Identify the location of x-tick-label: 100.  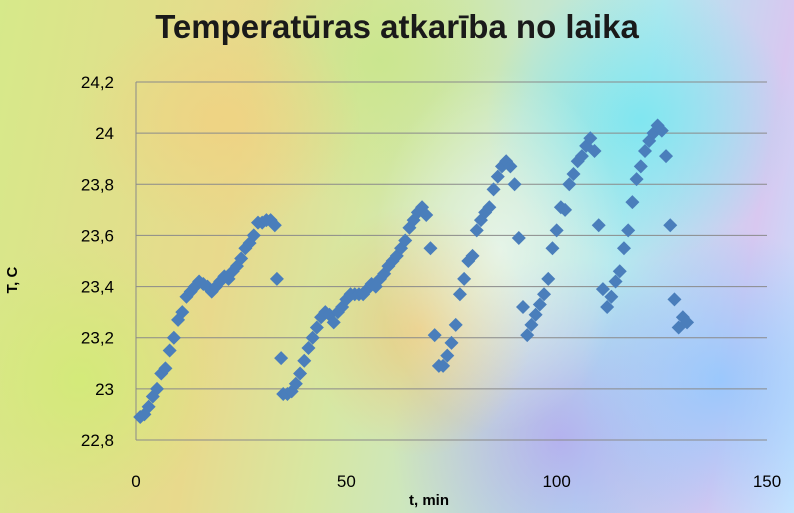
(556, 481).